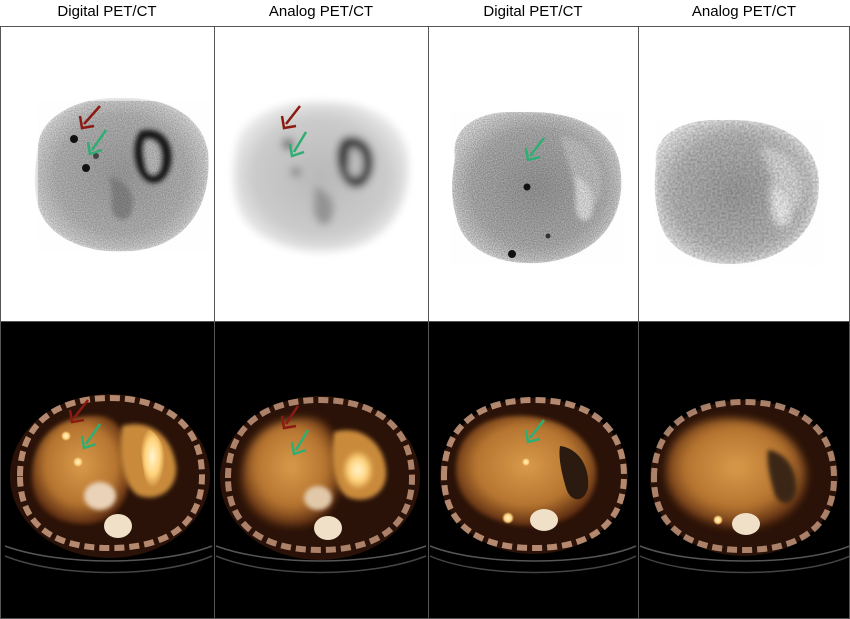  I want to click on column-title-2: Analog PET/CT, so click(321, 11).